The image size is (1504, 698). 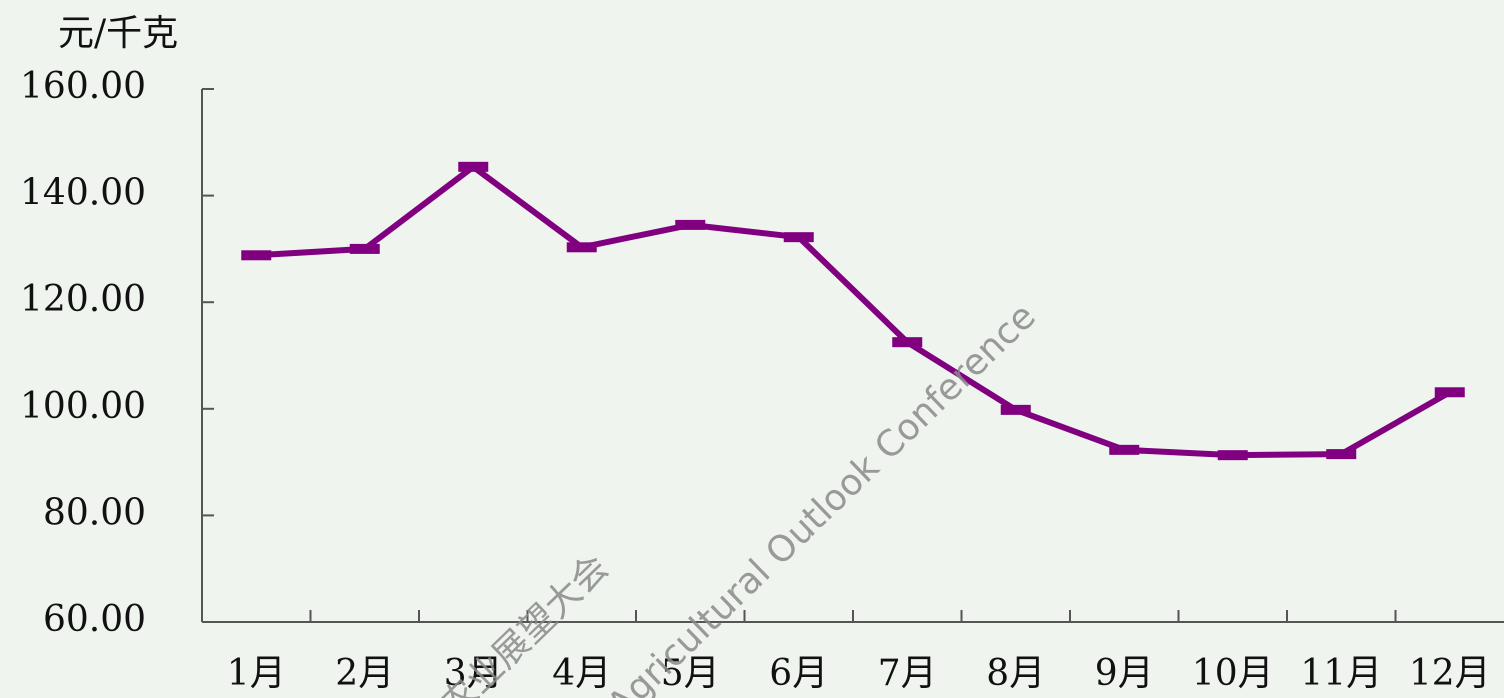 What do you see at coordinates (690, 673) in the screenshot?
I see `x-tick-label: 5月` at bounding box center [690, 673].